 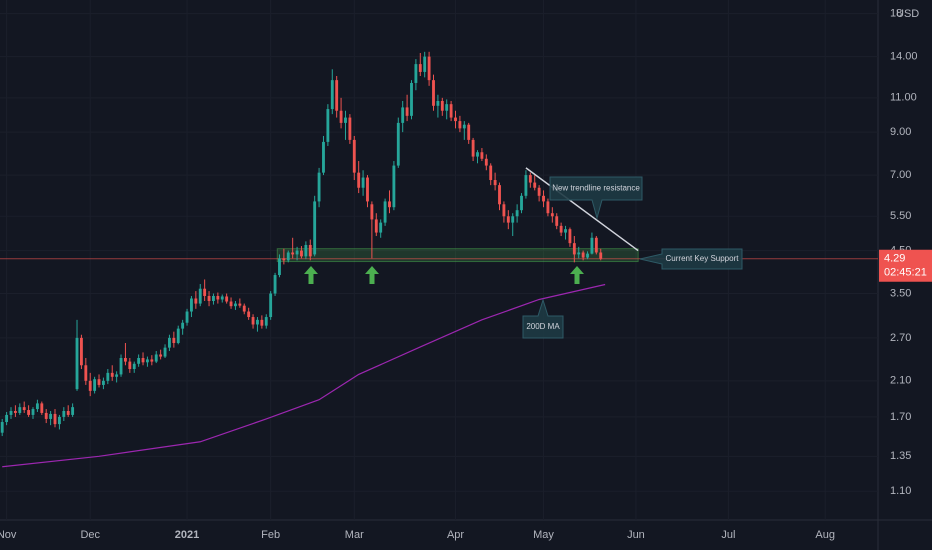 What do you see at coordinates (904, 57) in the screenshot?
I see `y-tick-label: 14.00` at bounding box center [904, 57].